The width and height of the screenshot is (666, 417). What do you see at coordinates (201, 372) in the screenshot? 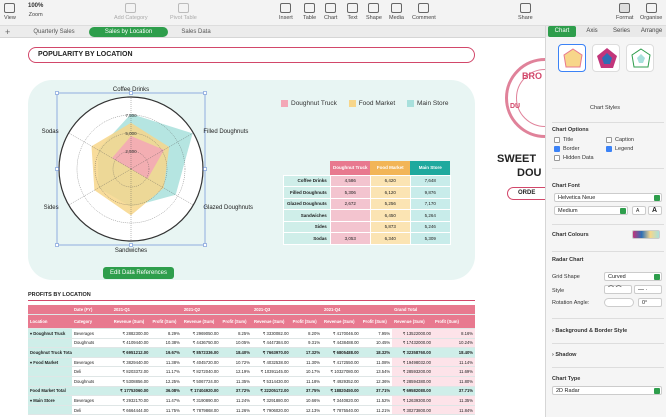
I see `table-cell: ₹ 8272040.00` at bounding box center [201, 372].